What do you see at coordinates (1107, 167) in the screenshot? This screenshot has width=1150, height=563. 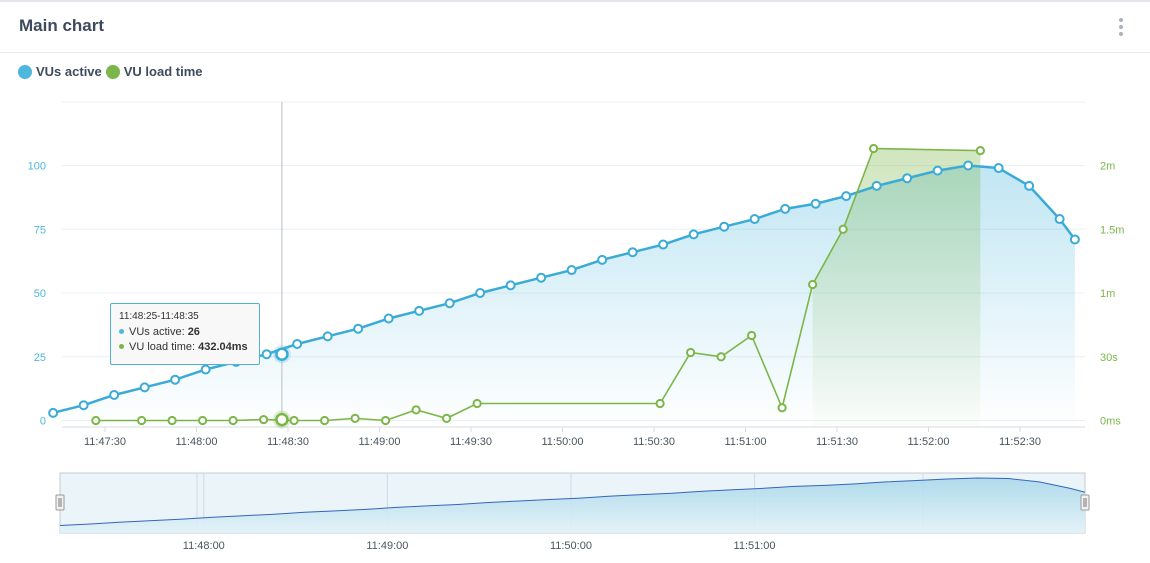 I see `y-right-tick-label: 2m` at bounding box center [1107, 167].